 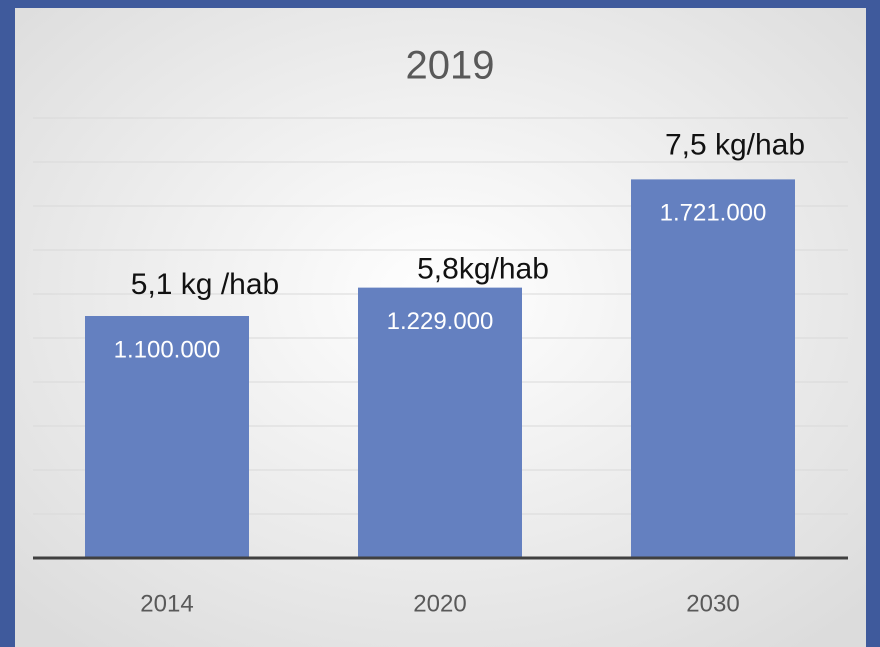 What do you see at coordinates (450, 66) in the screenshot?
I see `chart-title: 2019` at bounding box center [450, 66].